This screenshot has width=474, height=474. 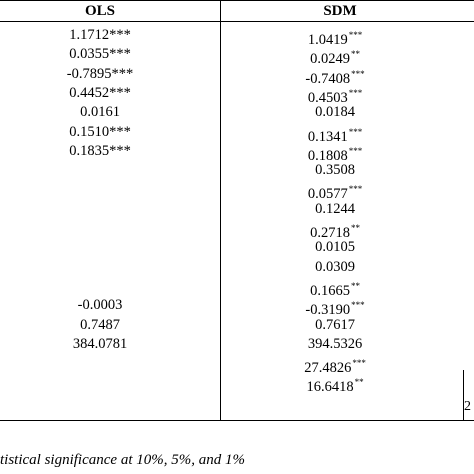 I want to click on sdm-value: 27.4826, so click(x=328, y=368).